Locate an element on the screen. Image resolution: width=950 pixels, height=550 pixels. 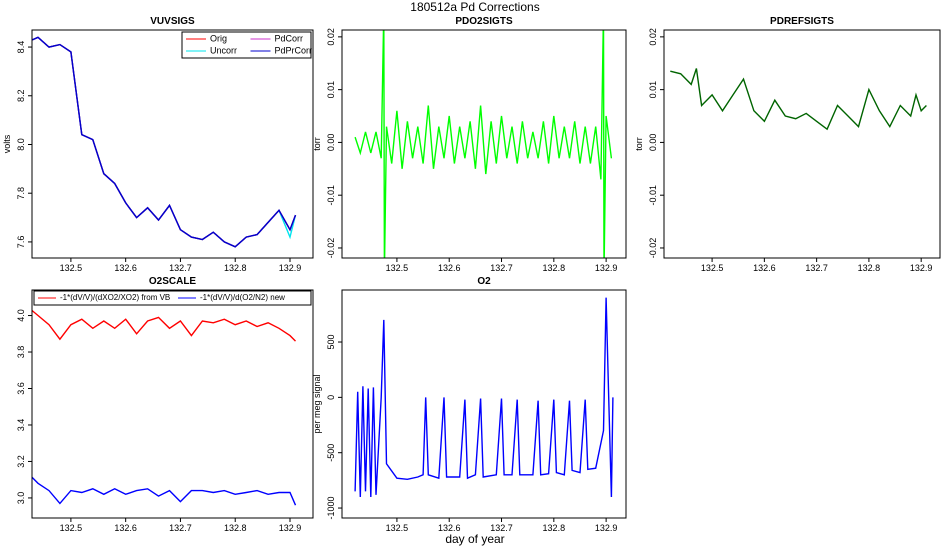
legend-label: Orig is located at coordinates (218, 38).